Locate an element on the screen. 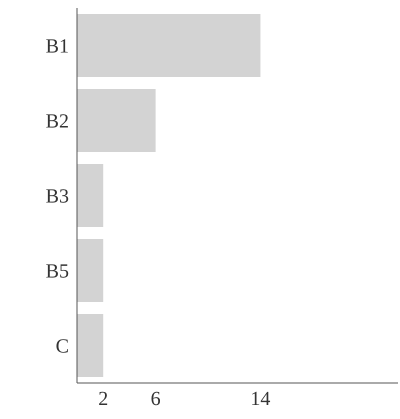  x-tick-label: 14 is located at coordinates (260, 399).